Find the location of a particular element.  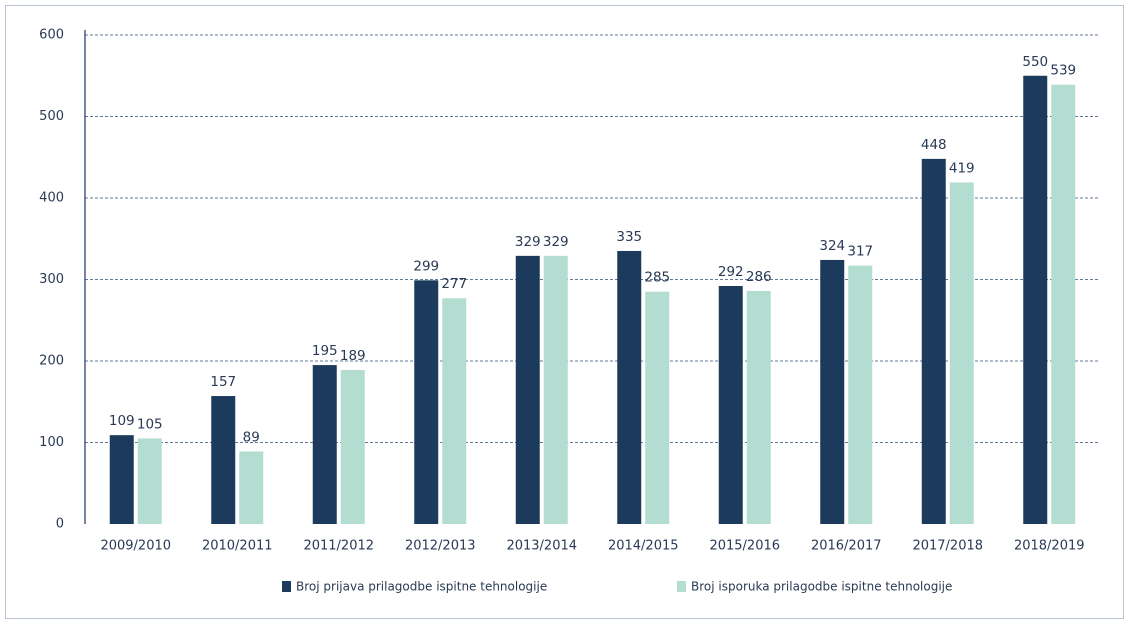

x-tick-label: 2016/2017 is located at coordinates (846, 546).